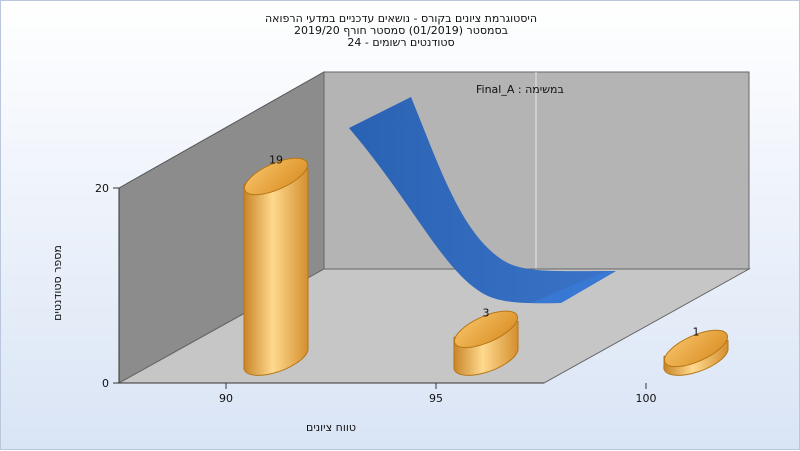  What do you see at coordinates (226, 398) in the screenshot?
I see `x-tick-label: 90` at bounding box center [226, 398].